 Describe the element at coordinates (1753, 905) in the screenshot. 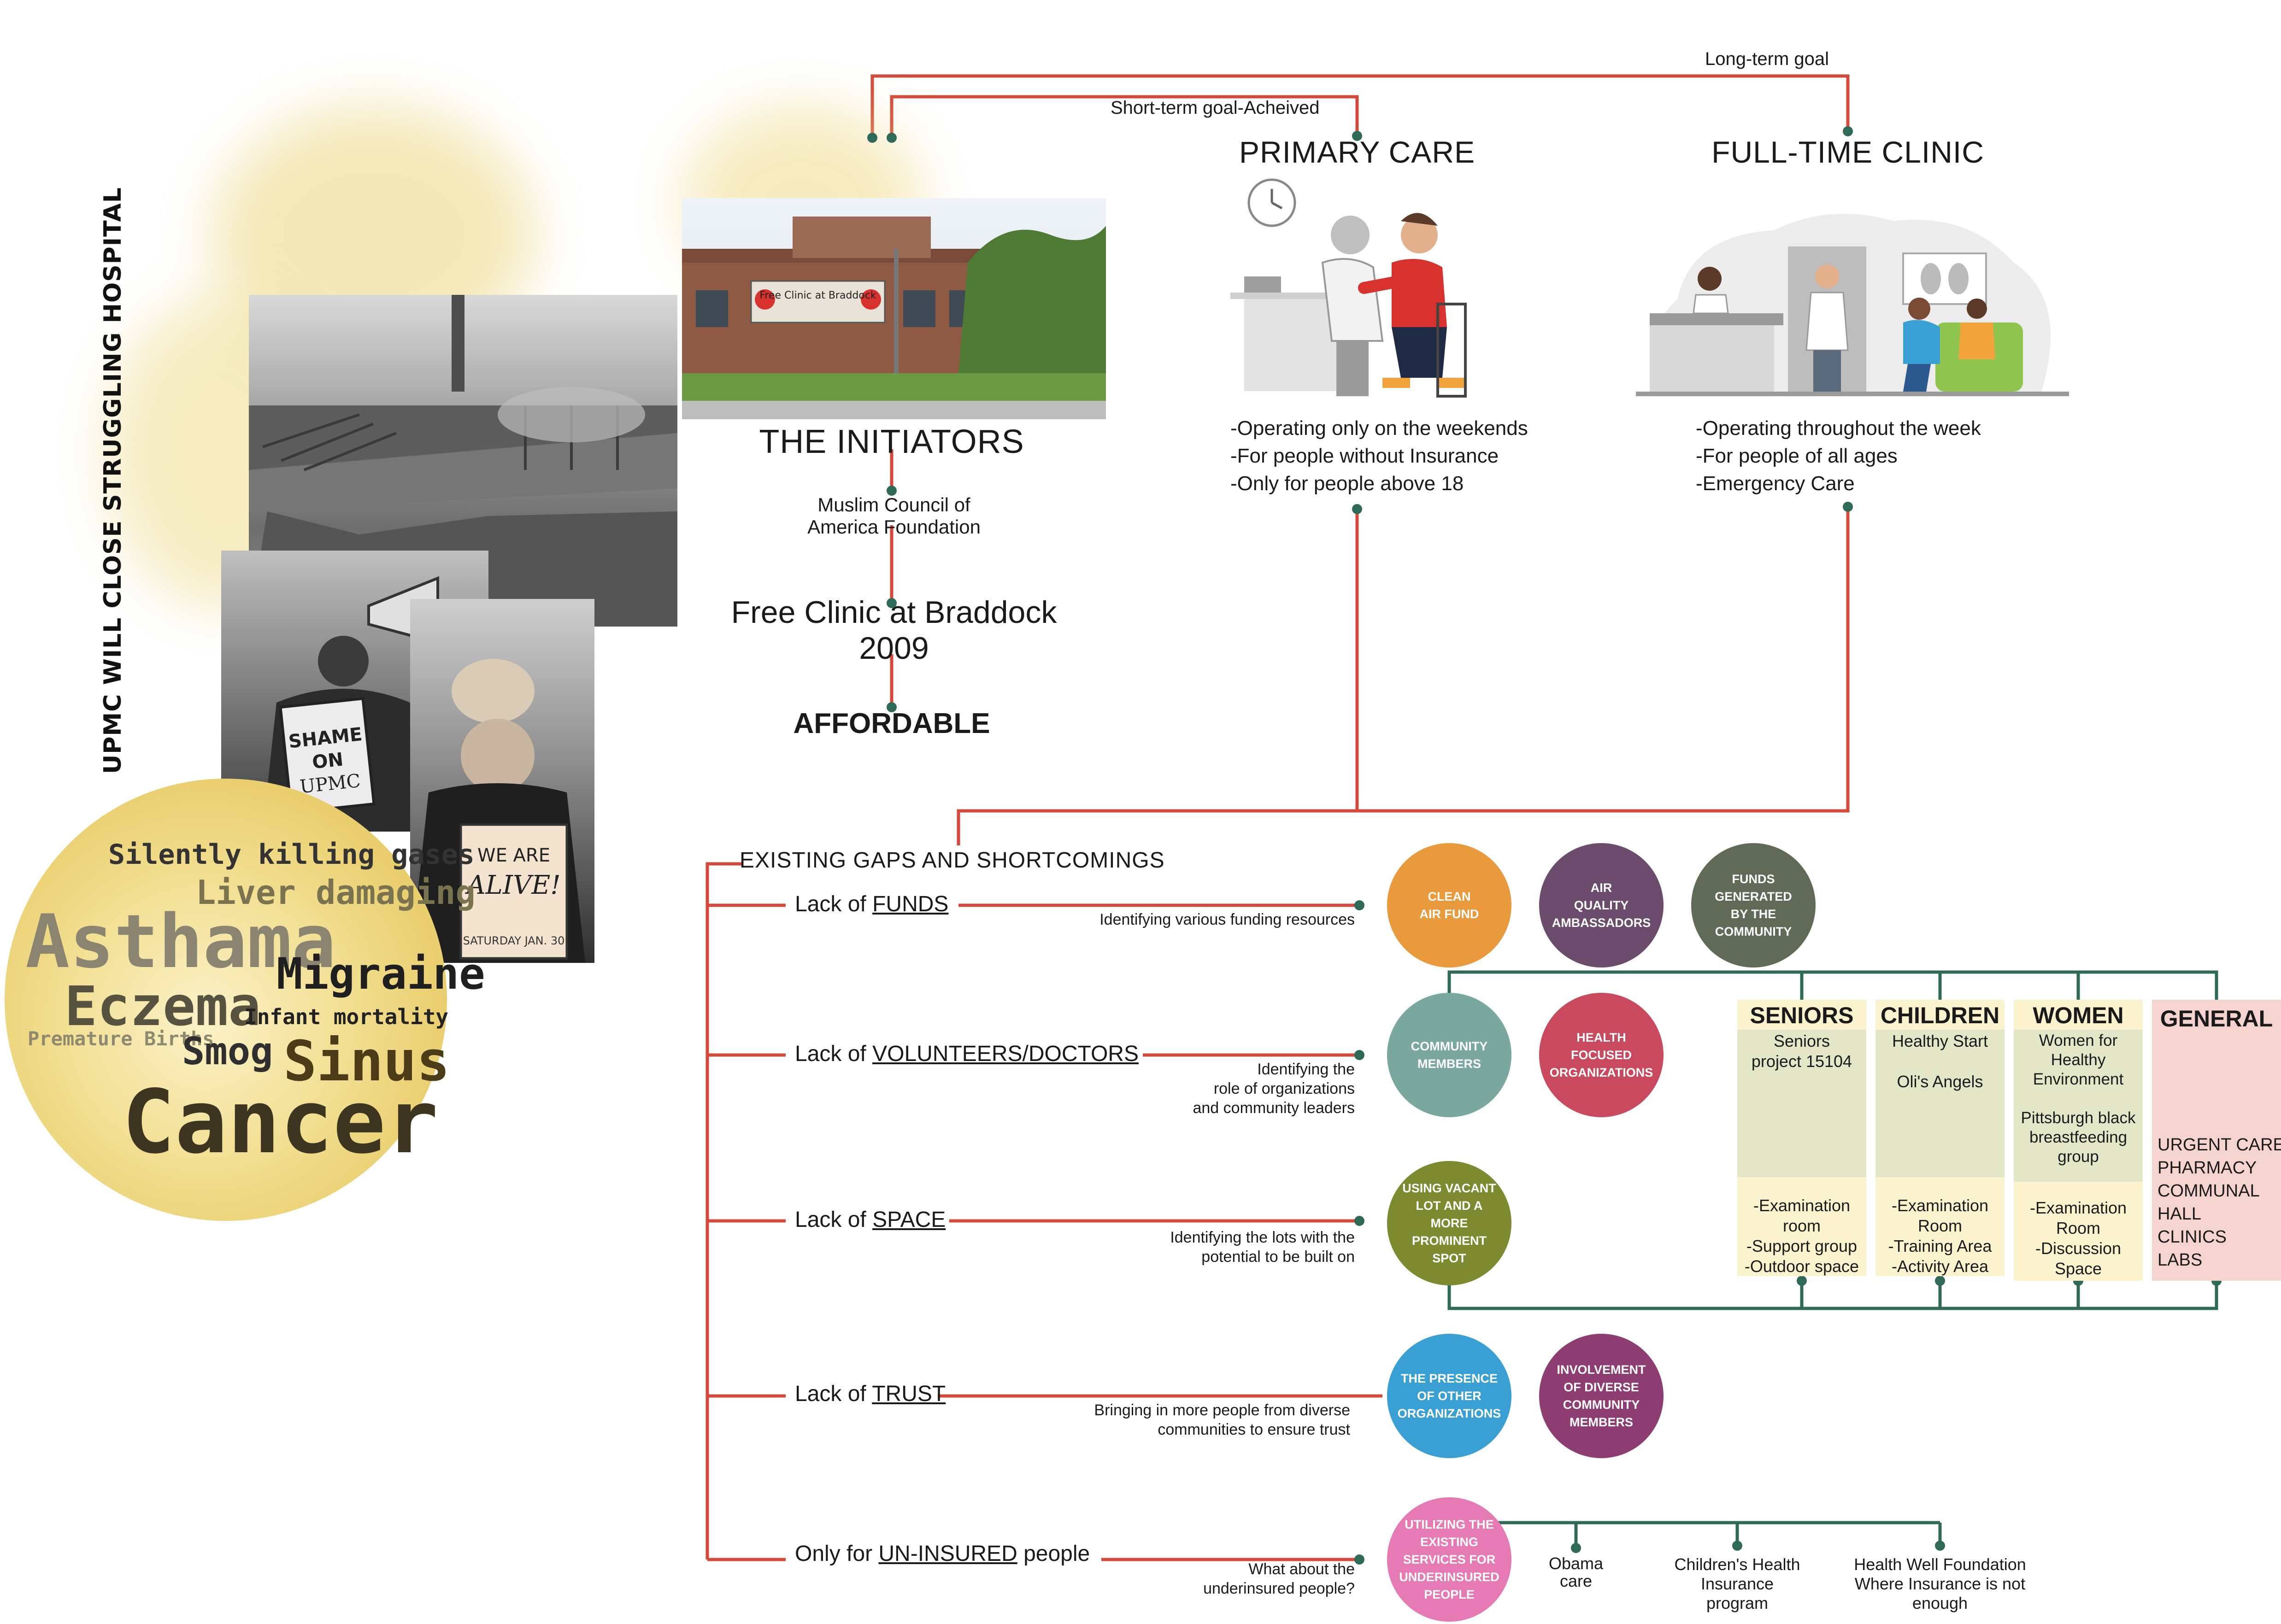

I see `bubble-funds-generated: FUNDS GENERATED BY THE COMMUNITY` at that location.